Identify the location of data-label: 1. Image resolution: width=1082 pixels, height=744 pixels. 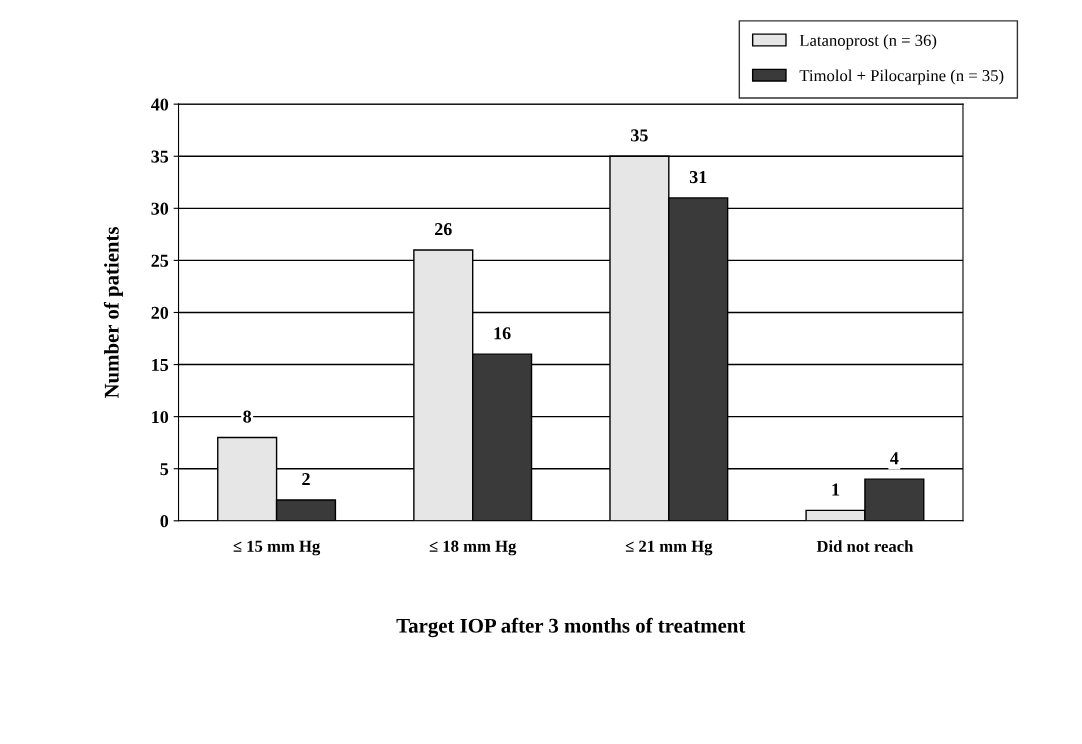
(836, 489).